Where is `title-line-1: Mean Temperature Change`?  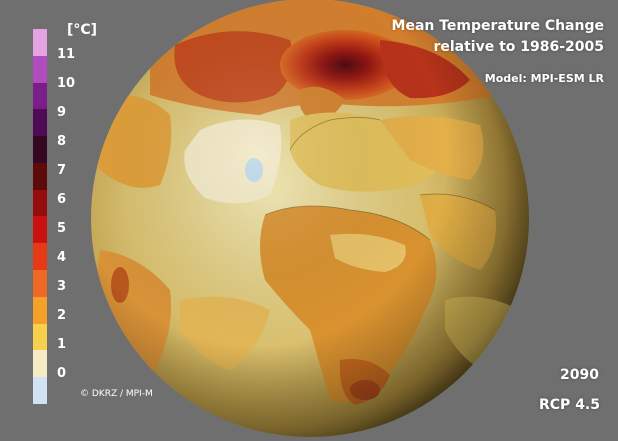 title-line-1: Mean Temperature Change is located at coordinates (497, 26).